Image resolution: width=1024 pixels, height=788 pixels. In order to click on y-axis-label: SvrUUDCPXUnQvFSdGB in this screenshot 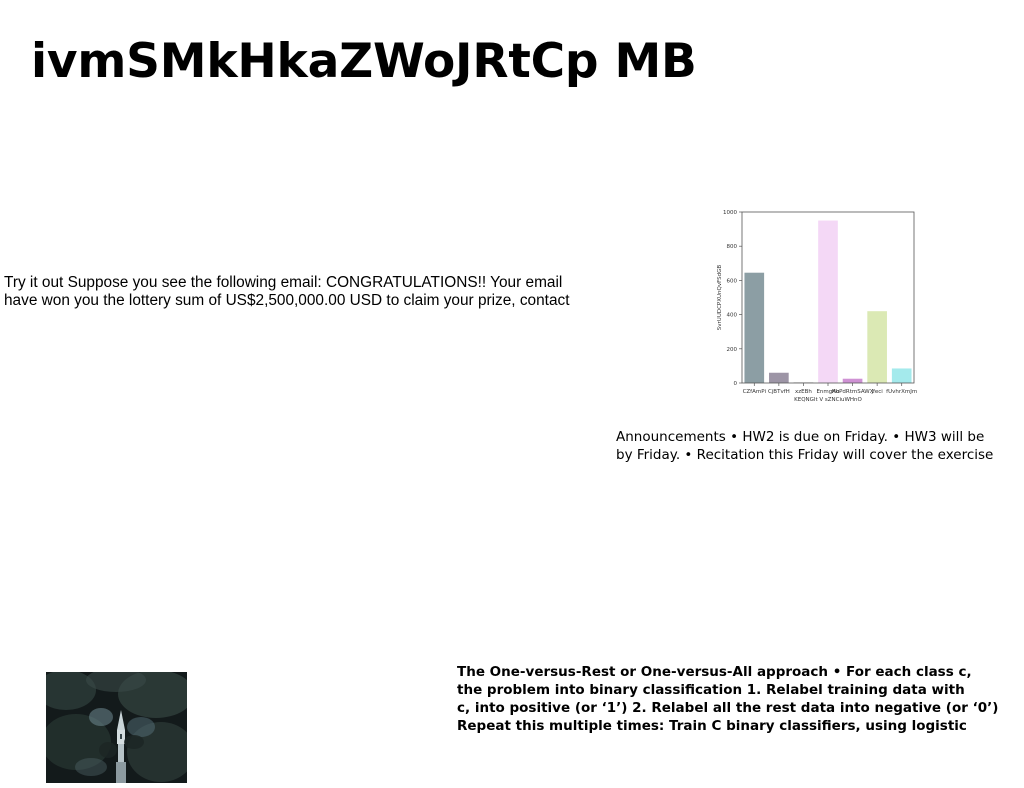, I will do `click(720, 298)`.